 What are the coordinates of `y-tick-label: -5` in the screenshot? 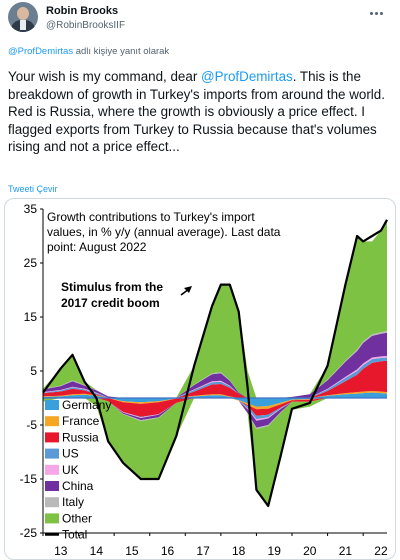 It's located at (31, 425).